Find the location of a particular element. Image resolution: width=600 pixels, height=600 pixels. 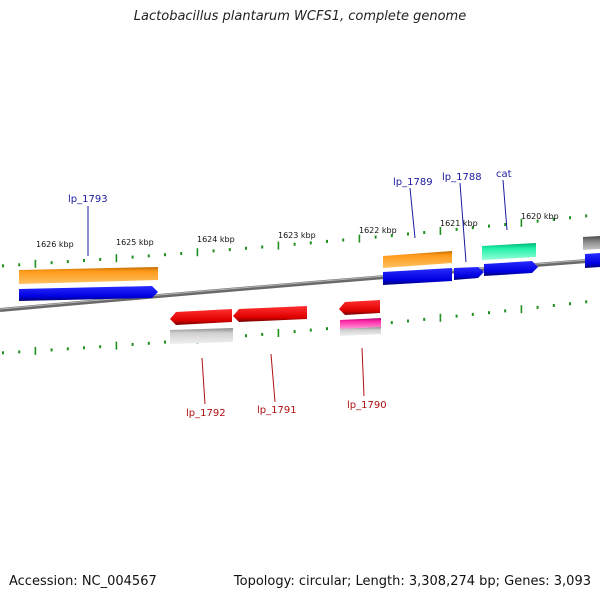

scale-label-1623: 1623 kbp is located at coordinates (297, 235).